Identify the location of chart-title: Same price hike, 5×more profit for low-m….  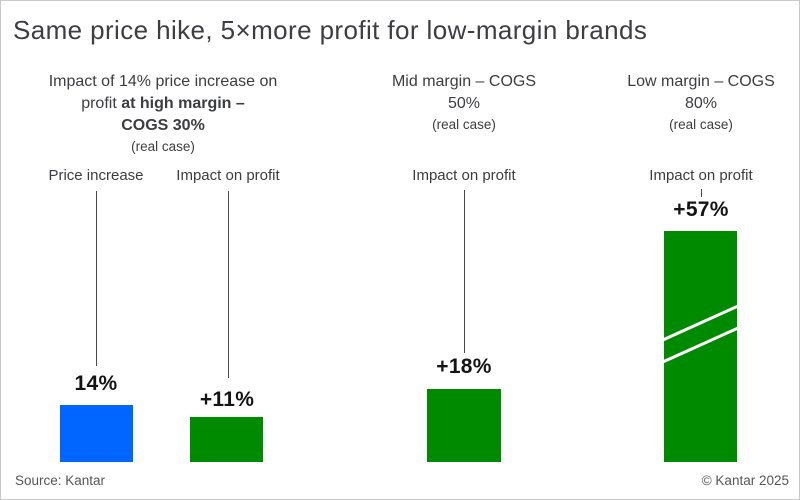
(330, 30).